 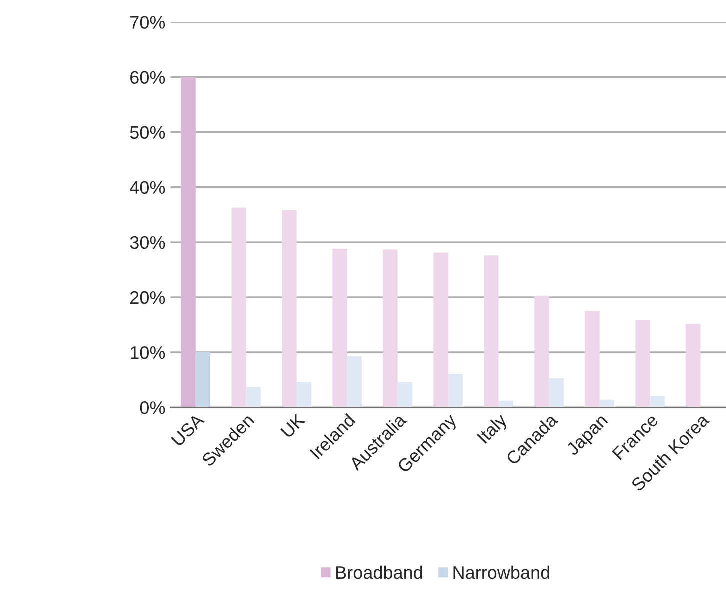 What do you see at coordinates (502, 573) in the screenshot?
I see `legend-label: Narrowband` at bounding box center [502, 573].